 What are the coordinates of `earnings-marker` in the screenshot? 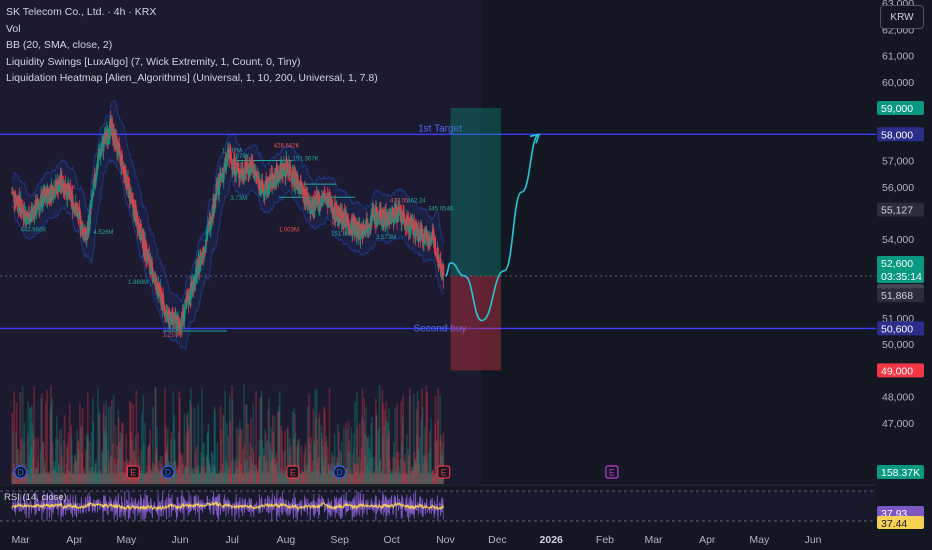 It's located at (444, 472).